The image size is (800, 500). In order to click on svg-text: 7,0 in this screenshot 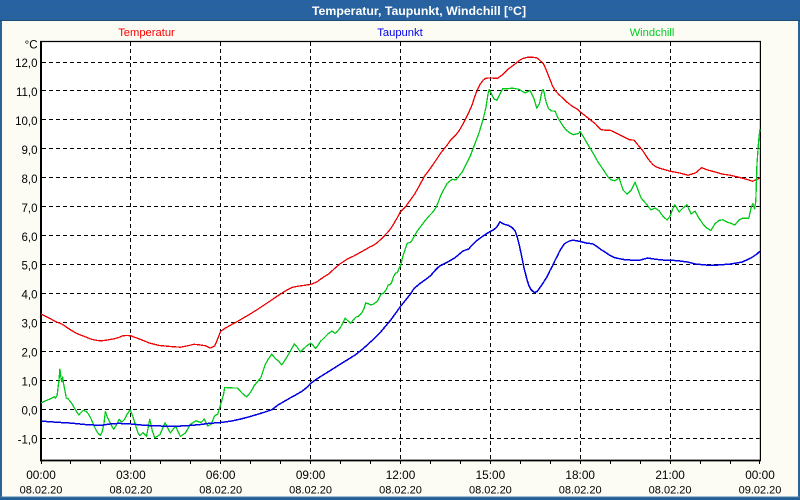, I will do `click(30, 209)`.